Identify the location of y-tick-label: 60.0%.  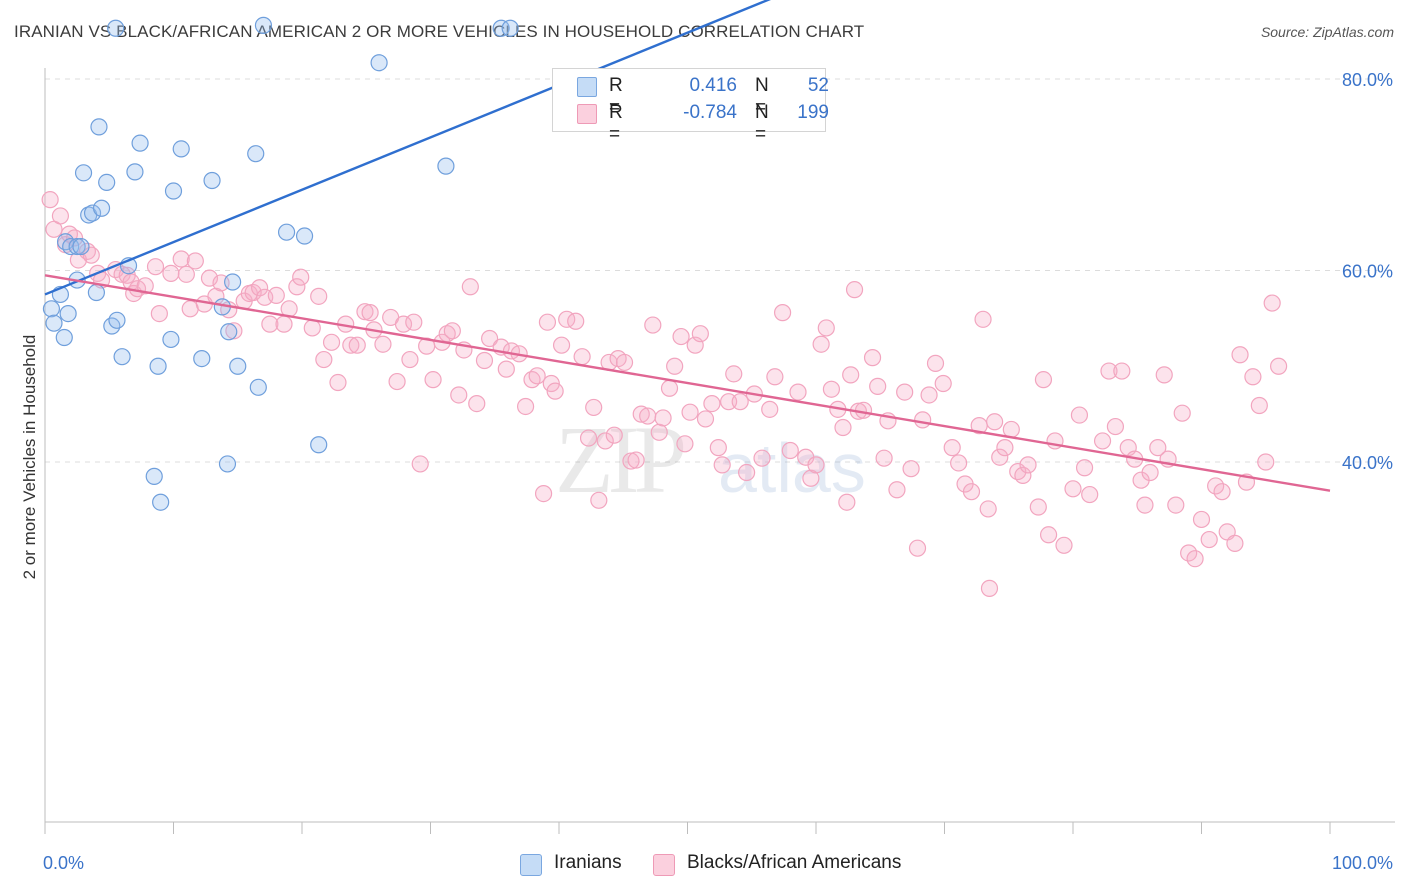
(1367, 272).